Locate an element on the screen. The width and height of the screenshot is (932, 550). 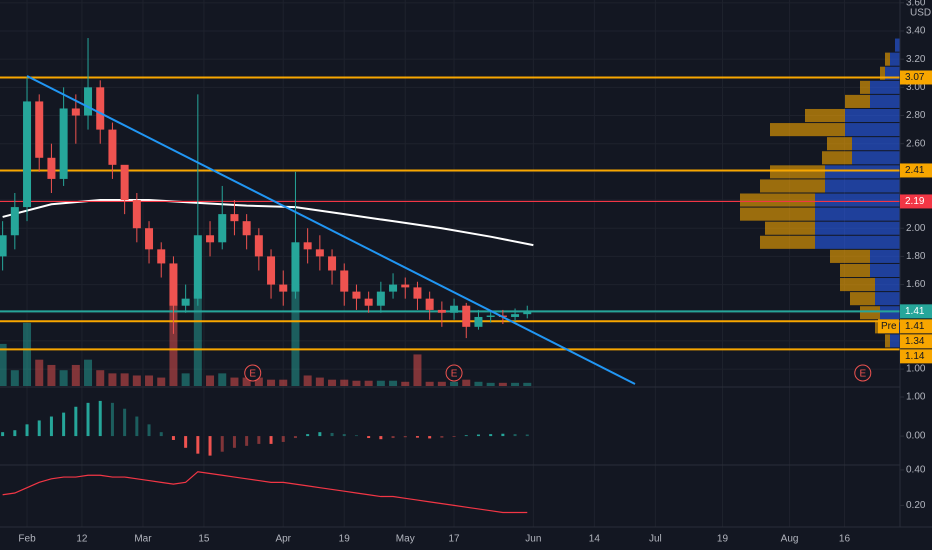
badge-label: 2.19 is located at coordinates (915, 201).